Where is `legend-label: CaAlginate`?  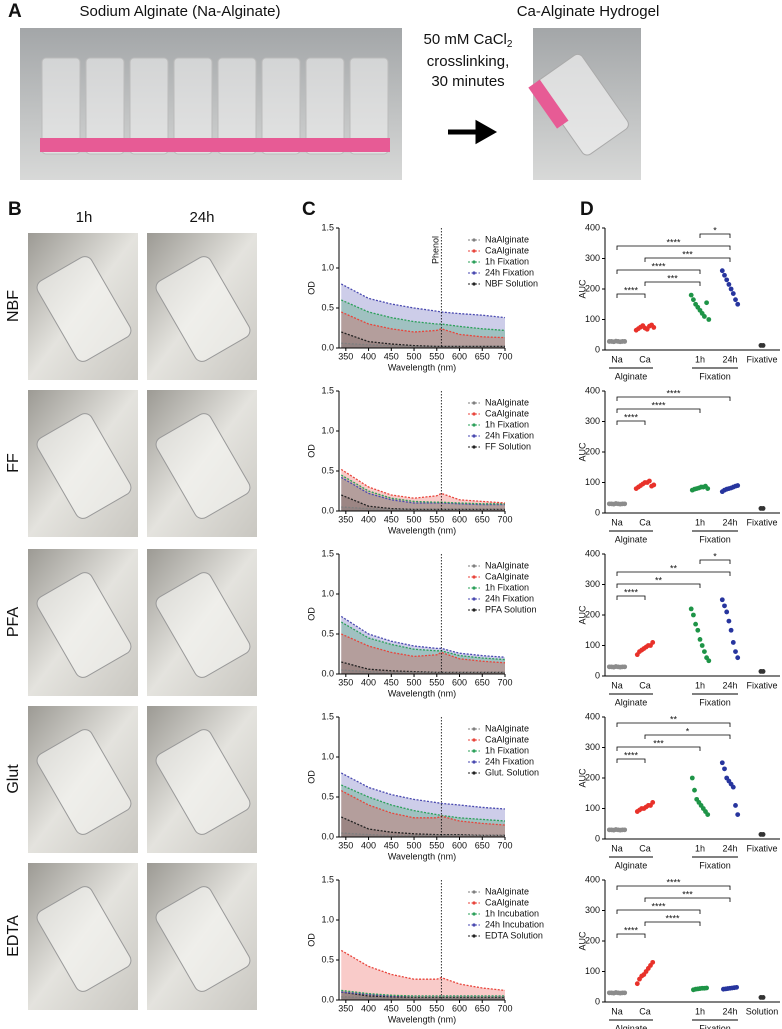 legend-label: CaAlginate is located at coordinates (507, 413).